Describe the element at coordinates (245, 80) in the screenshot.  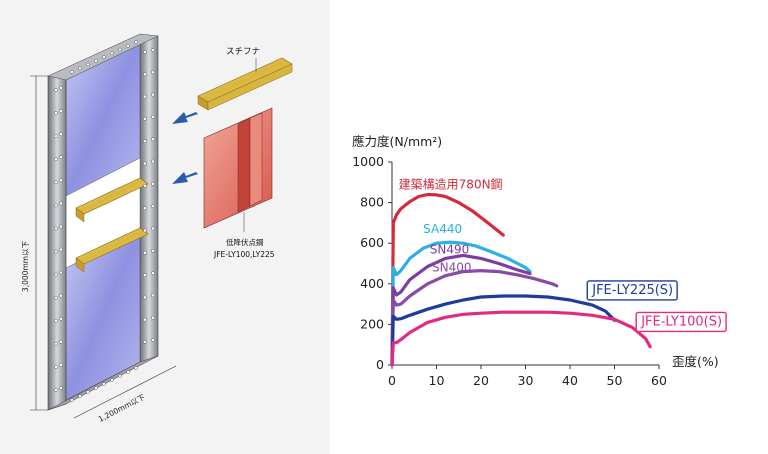
I see `exploded-stiffener` at that location.